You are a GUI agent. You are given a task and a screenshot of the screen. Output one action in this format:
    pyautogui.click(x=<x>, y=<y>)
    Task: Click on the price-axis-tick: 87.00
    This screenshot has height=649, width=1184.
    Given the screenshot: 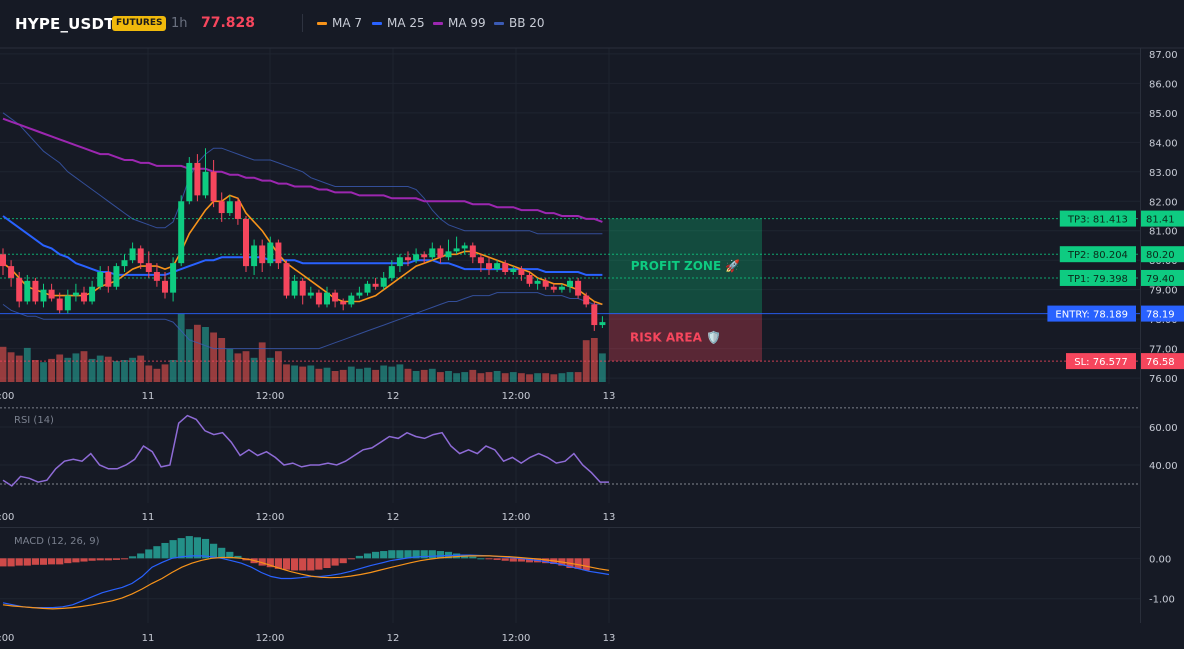 What is the action you would take?
    pyautogui.click(x=1163, y=55)
    